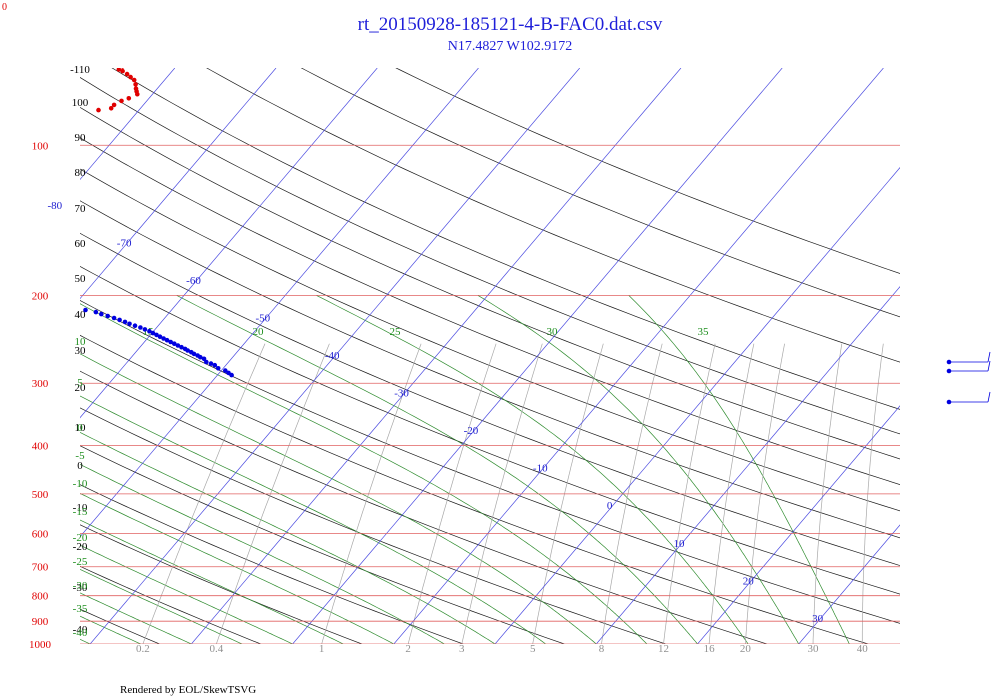 Image resolution: width=1000 pixels, height=700 pixels. Describe the element at coordinates (40, 568) in the screenshot. I see `isobar-label: 700` at that location.